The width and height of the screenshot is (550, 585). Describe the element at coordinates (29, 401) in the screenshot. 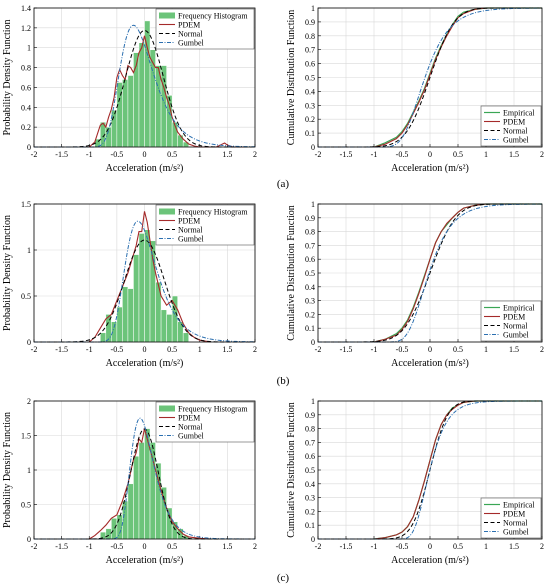

I see `y-tick-label: 2` at that location.